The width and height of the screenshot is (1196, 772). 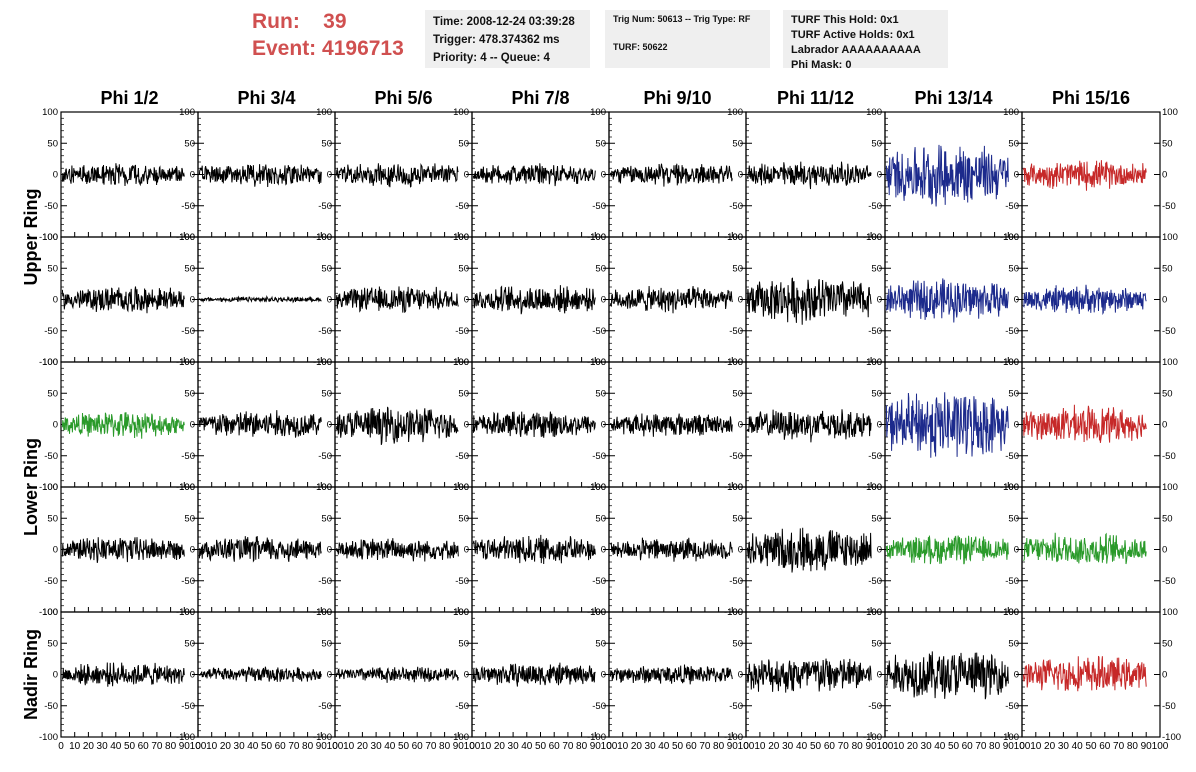 What do you see at coordinates (815, 98) in the screenshot?
I see `column-title: Phi 11/12` at bounding box center [815, 98].